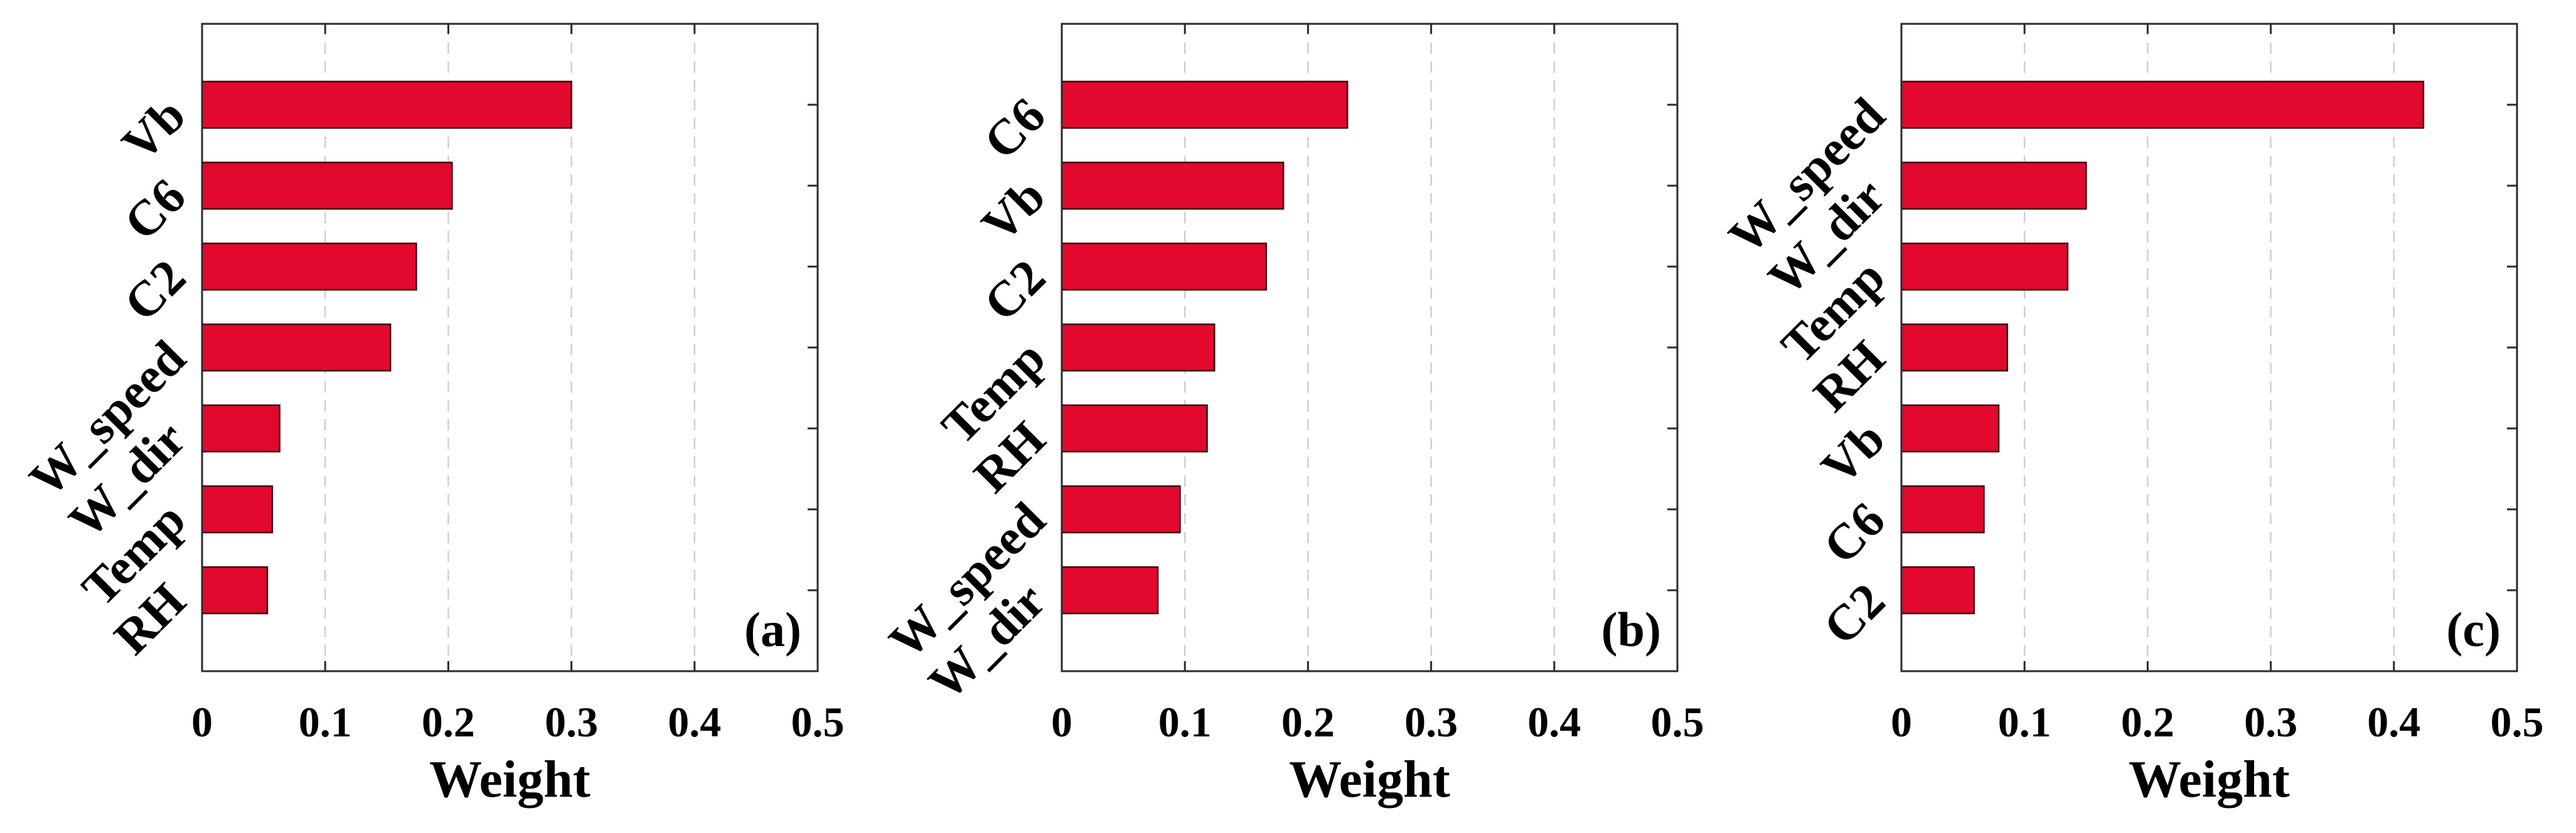 Image resolution: width=2576 pixels, height=833 pixels. What do you see at coordinates (772, 629) in the screenshot?
I see `panel-label: (a)` at bounding box center [772, 629].